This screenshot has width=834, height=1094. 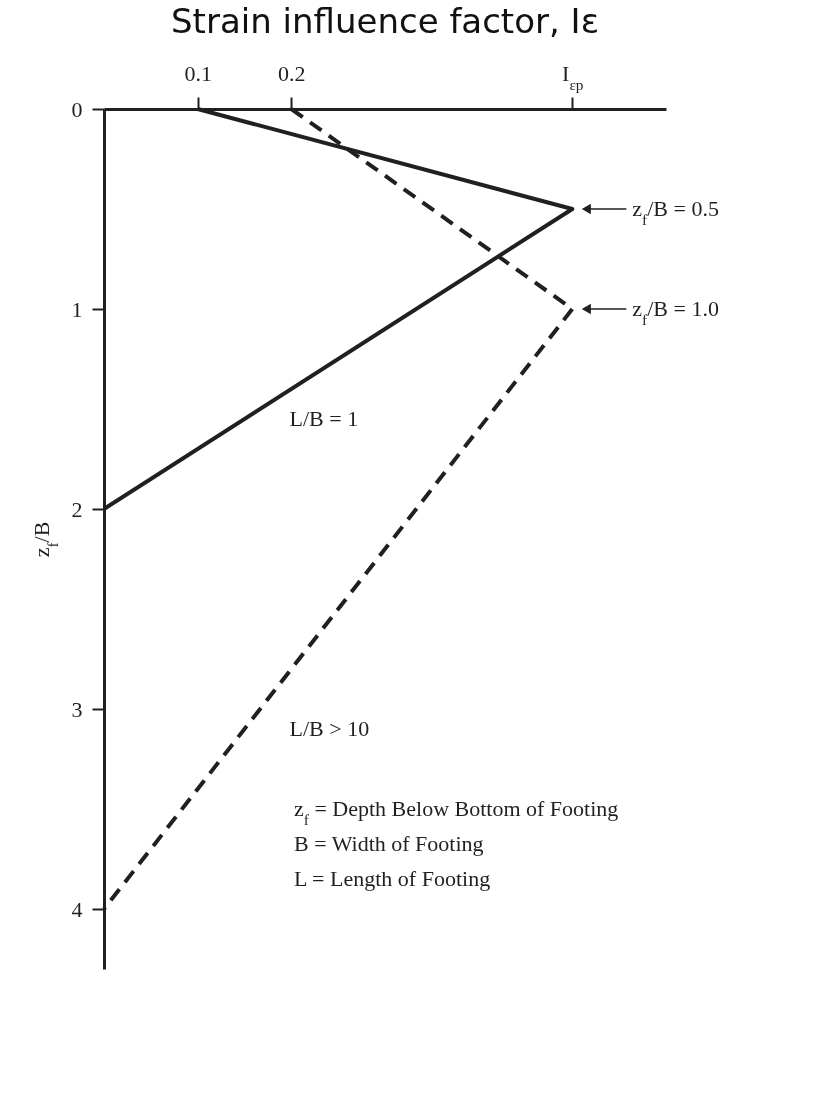 What do you see at coordinates (389, 843) in the screenshot?
I see `annotation: B = Width of Footing` at bounding box center [389, 843].